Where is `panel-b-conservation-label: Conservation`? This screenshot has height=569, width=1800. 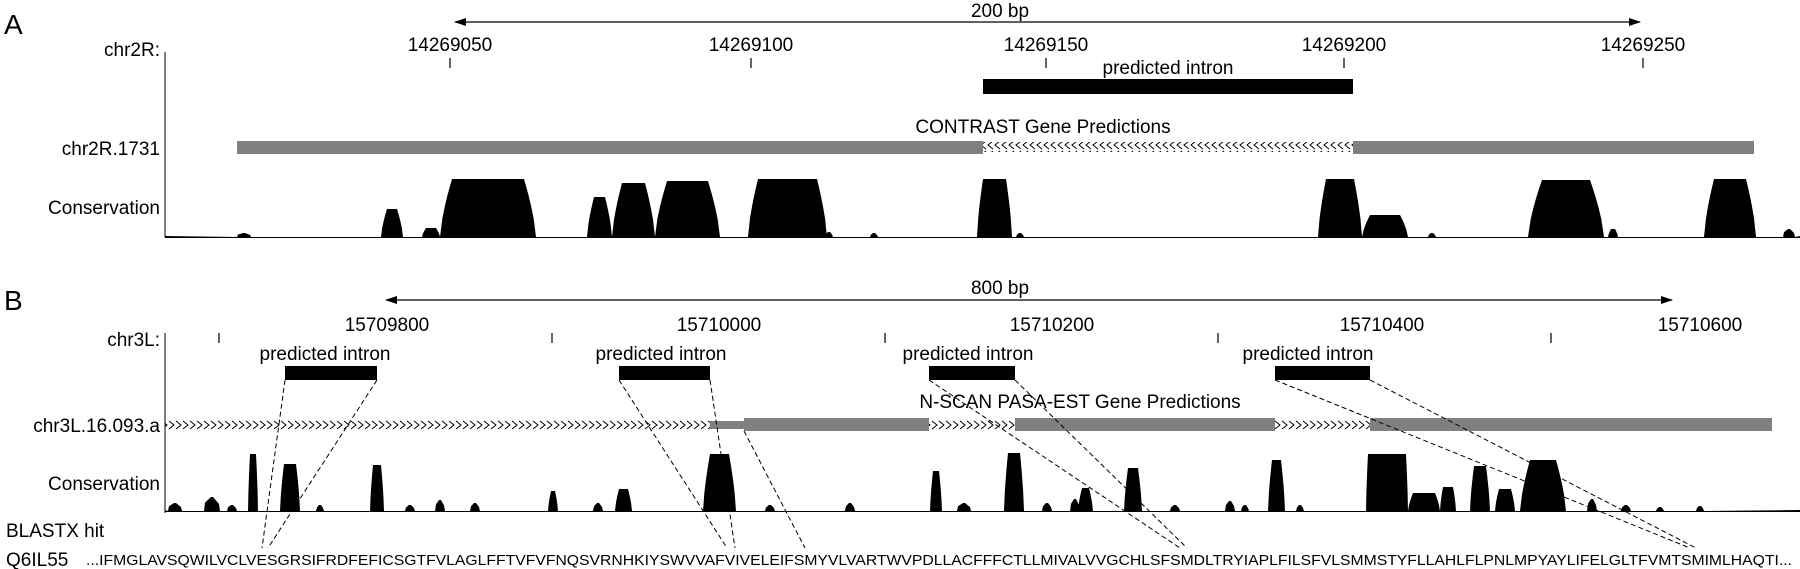 panel-b-conservation-label: Conservation is located at coordinates (104, 484).